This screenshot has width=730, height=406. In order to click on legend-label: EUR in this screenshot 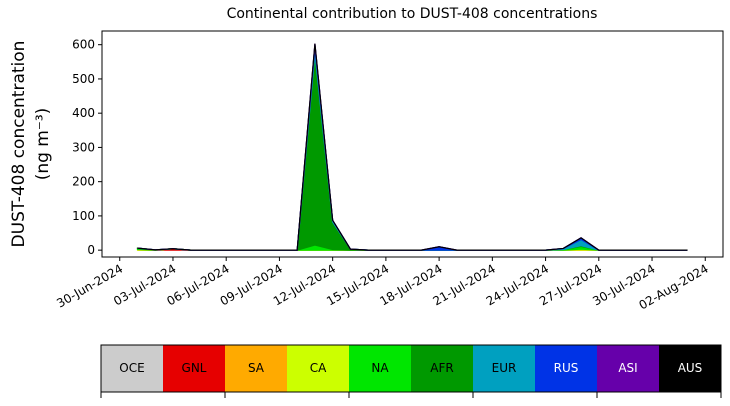, I will do `click(504, 368)`.